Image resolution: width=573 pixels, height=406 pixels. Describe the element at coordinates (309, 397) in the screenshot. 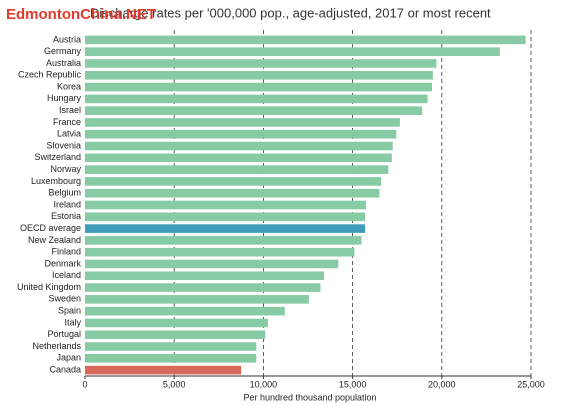

I see `x-axis-label: Per hundred thousand population` at that location.